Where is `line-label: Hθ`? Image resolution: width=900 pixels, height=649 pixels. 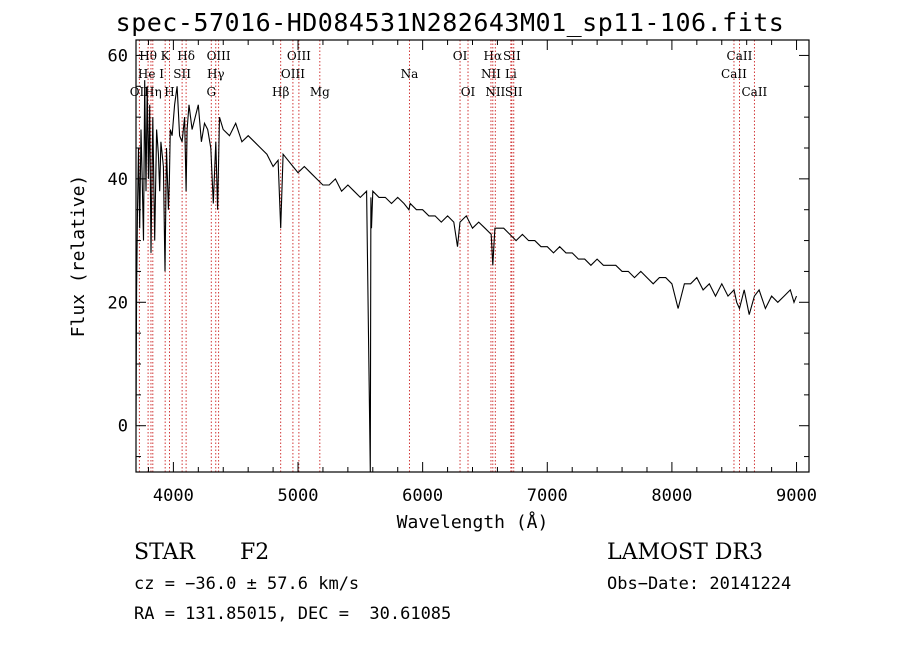 line-label: Hθ is located at coordinates (148, 56).